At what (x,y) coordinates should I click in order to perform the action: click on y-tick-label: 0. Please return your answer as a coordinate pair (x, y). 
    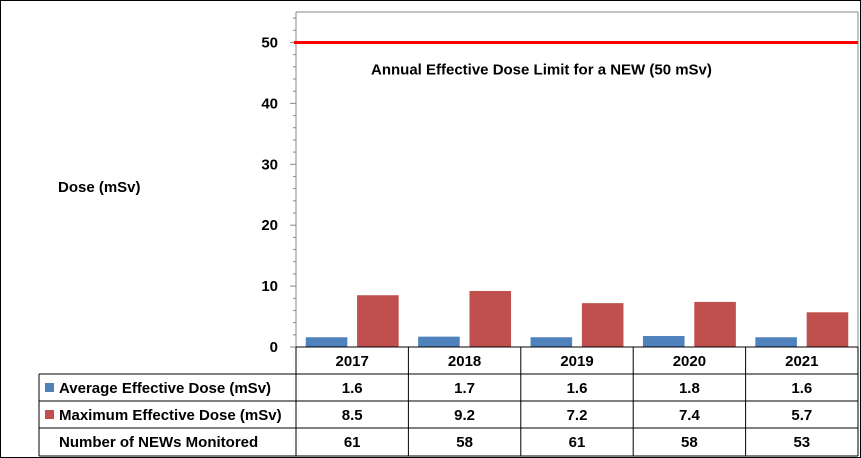
    Looking at the image, I should click on (274, 347).